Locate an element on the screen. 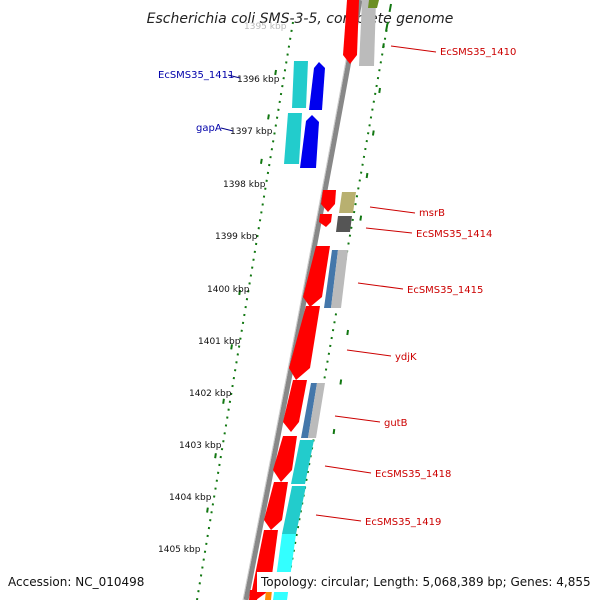  tick-label: 1403 kbp is located at coordinates (200, 446).